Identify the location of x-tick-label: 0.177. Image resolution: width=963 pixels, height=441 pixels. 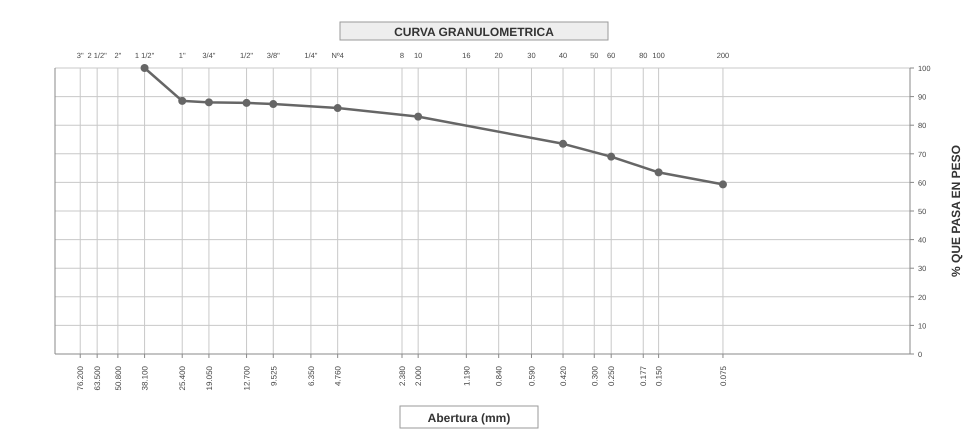
(643, 375).